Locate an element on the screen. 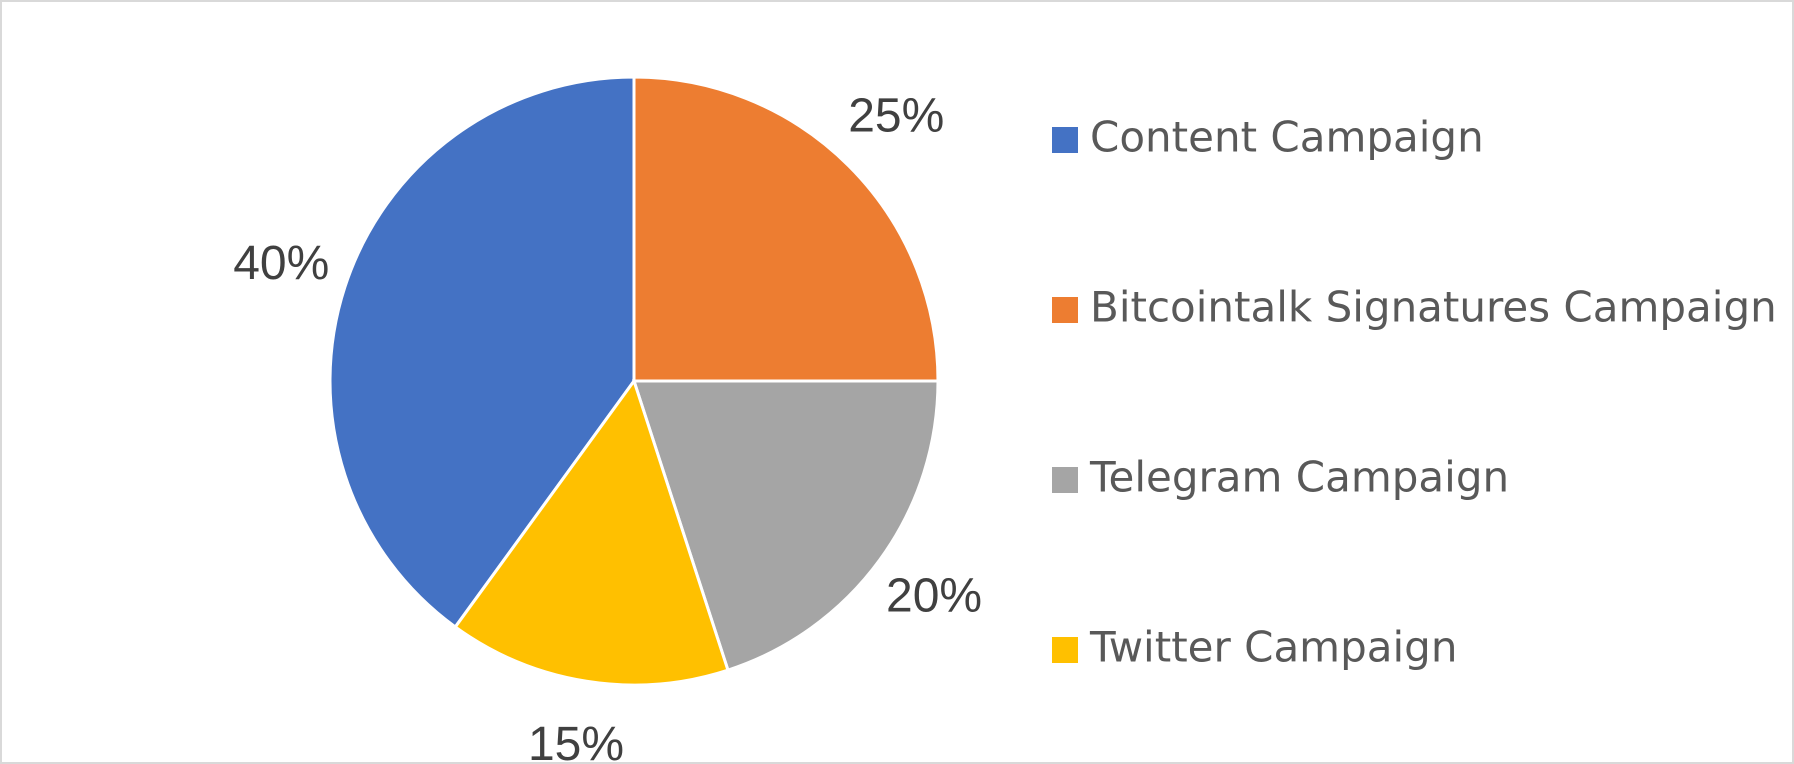  data-label: 20% is located at coordinates (934, 596).